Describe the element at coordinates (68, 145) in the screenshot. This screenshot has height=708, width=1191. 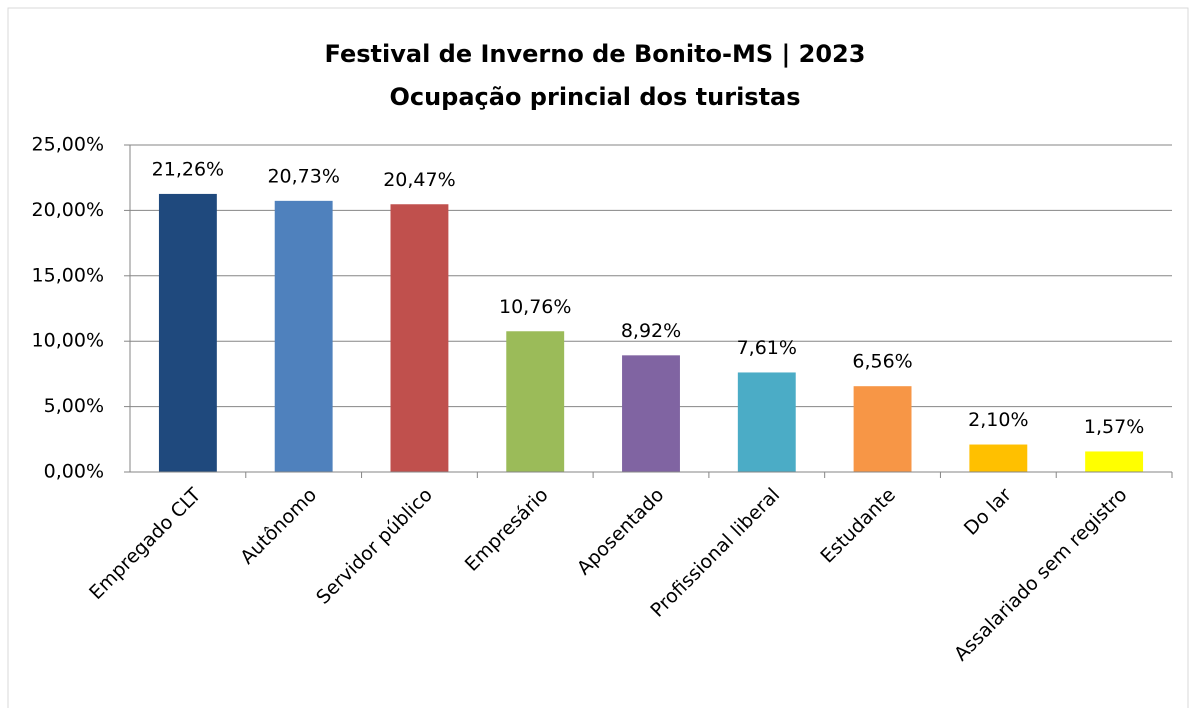
I see `y-tick-label: 25,00%` at that location.